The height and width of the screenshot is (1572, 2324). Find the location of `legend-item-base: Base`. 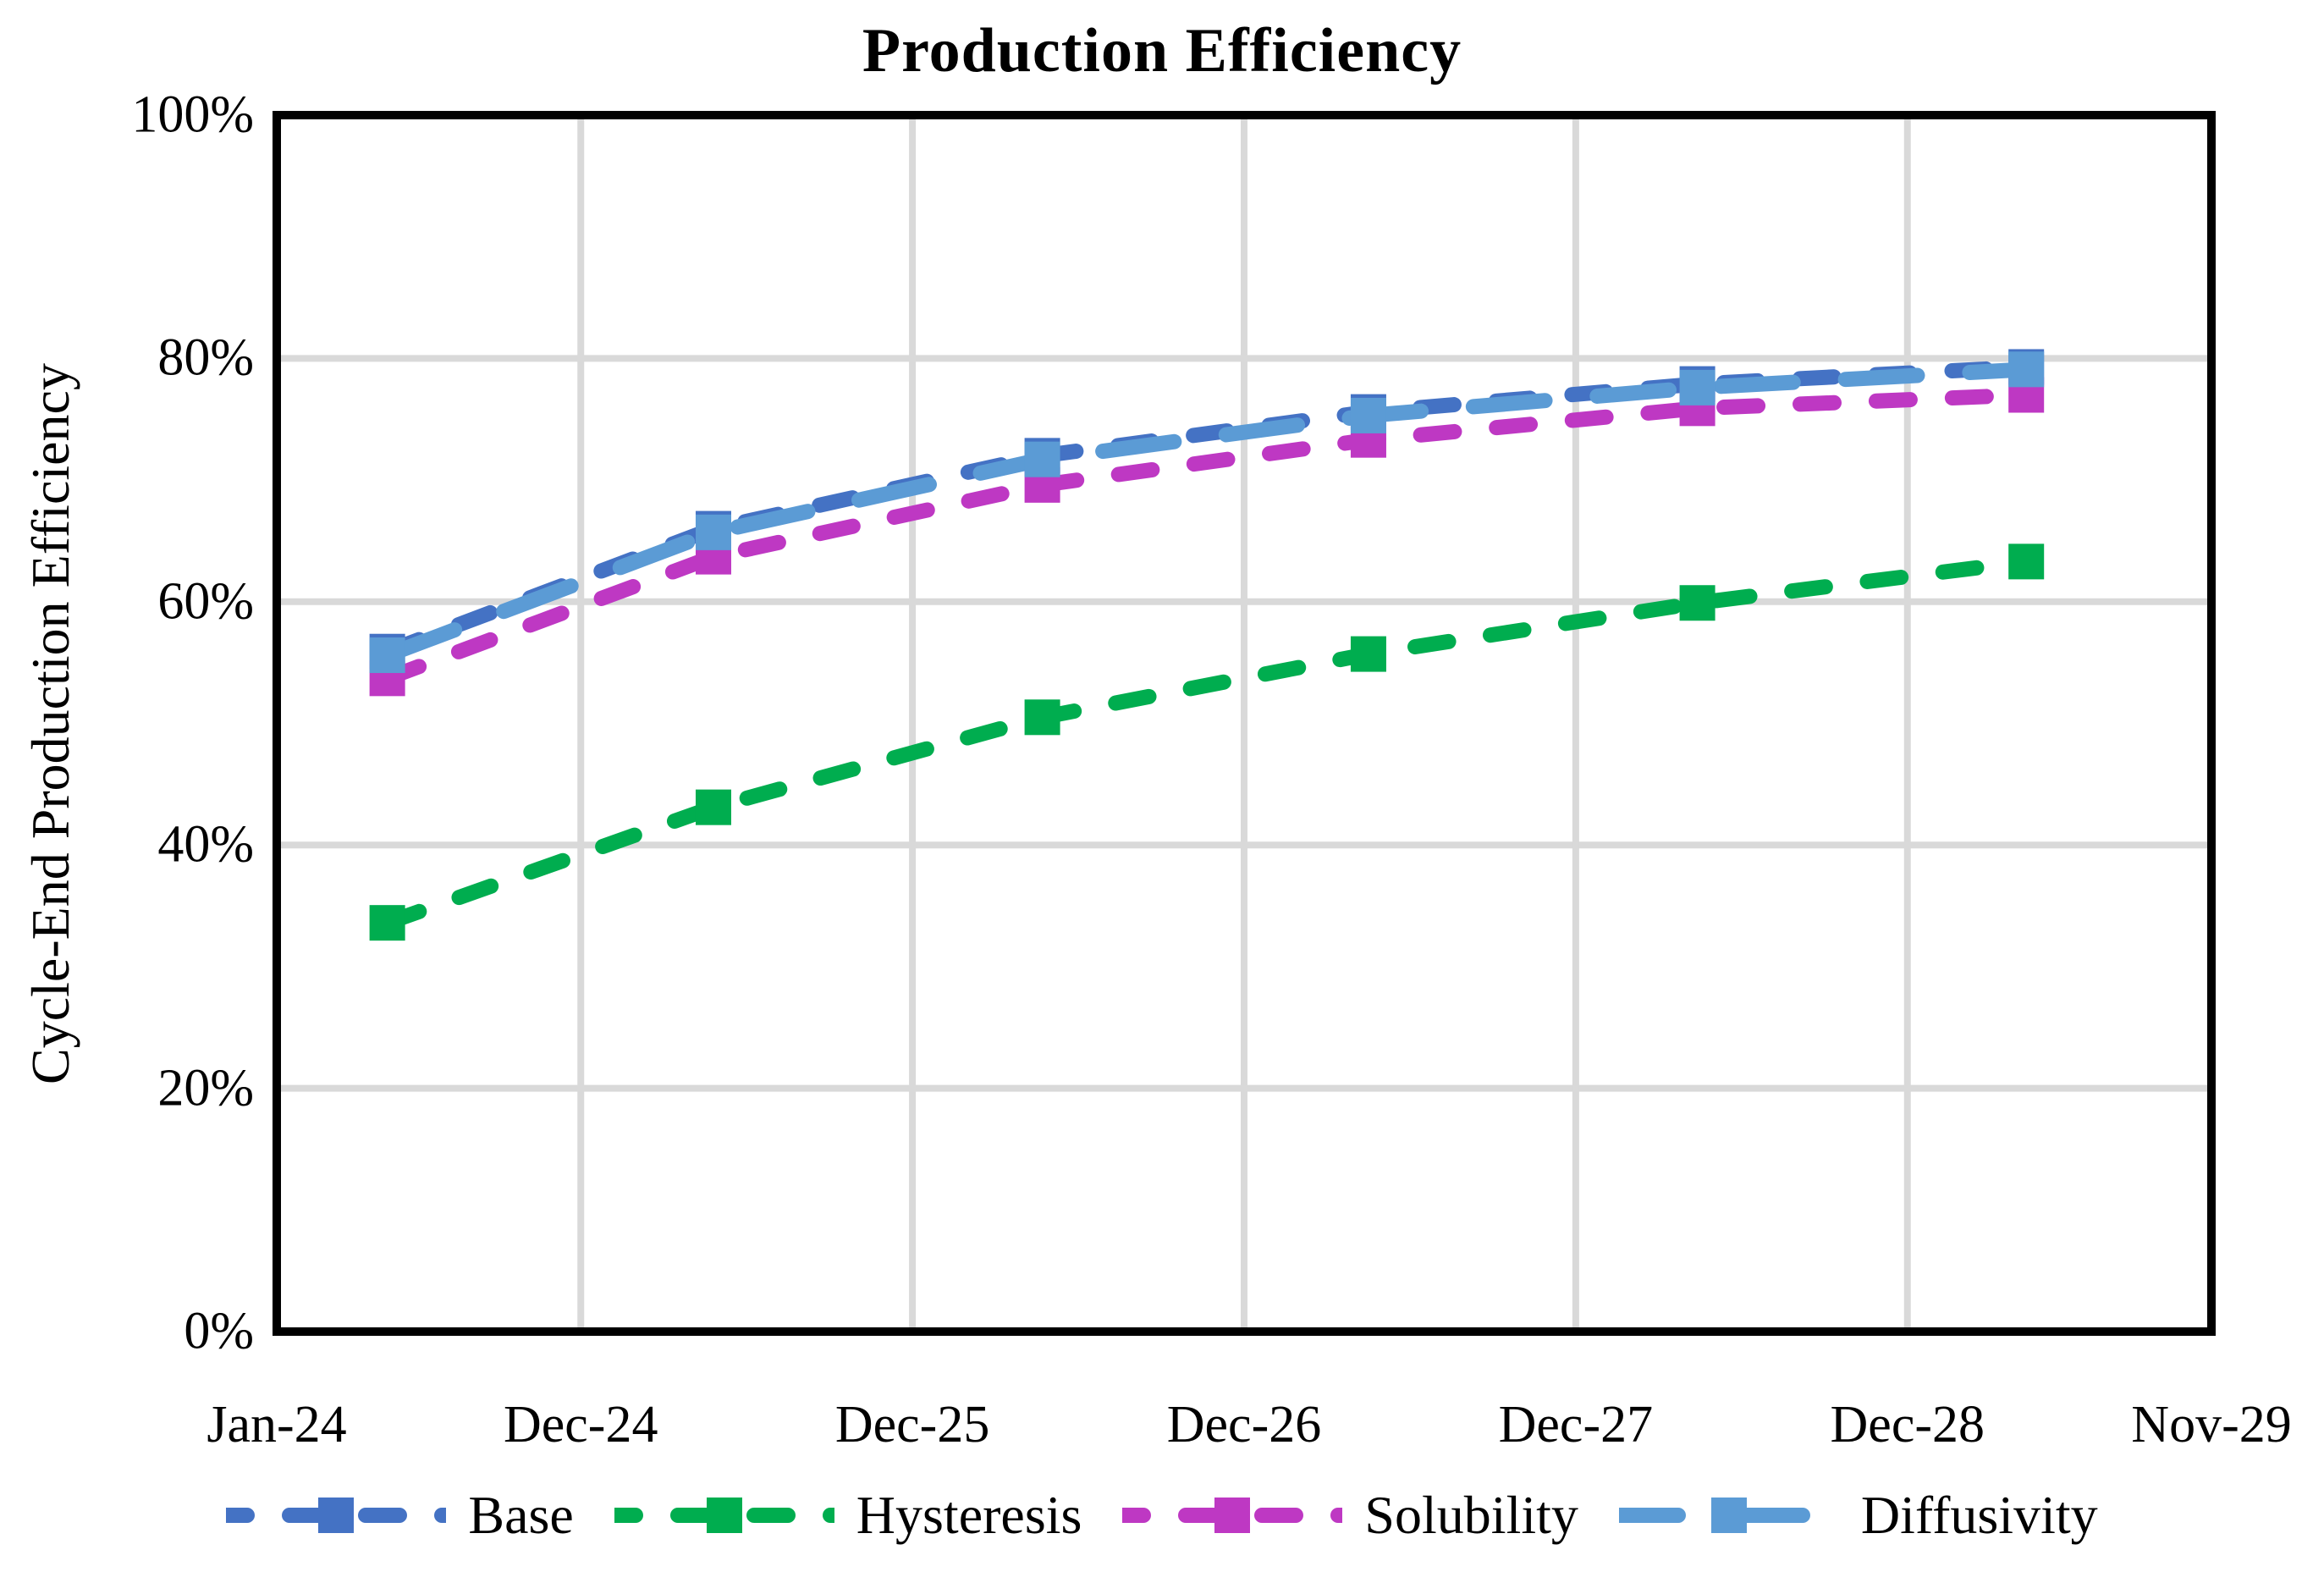

legend-item-base: Base is located at coordinates (400, 1515).